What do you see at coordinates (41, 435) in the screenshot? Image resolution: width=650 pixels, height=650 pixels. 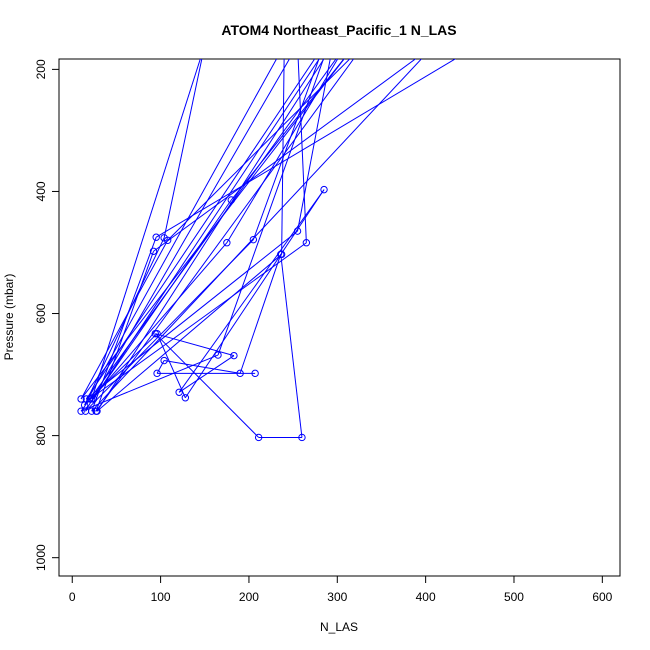 I see `y-tick-label: 800` at bounding box center [41, 435].